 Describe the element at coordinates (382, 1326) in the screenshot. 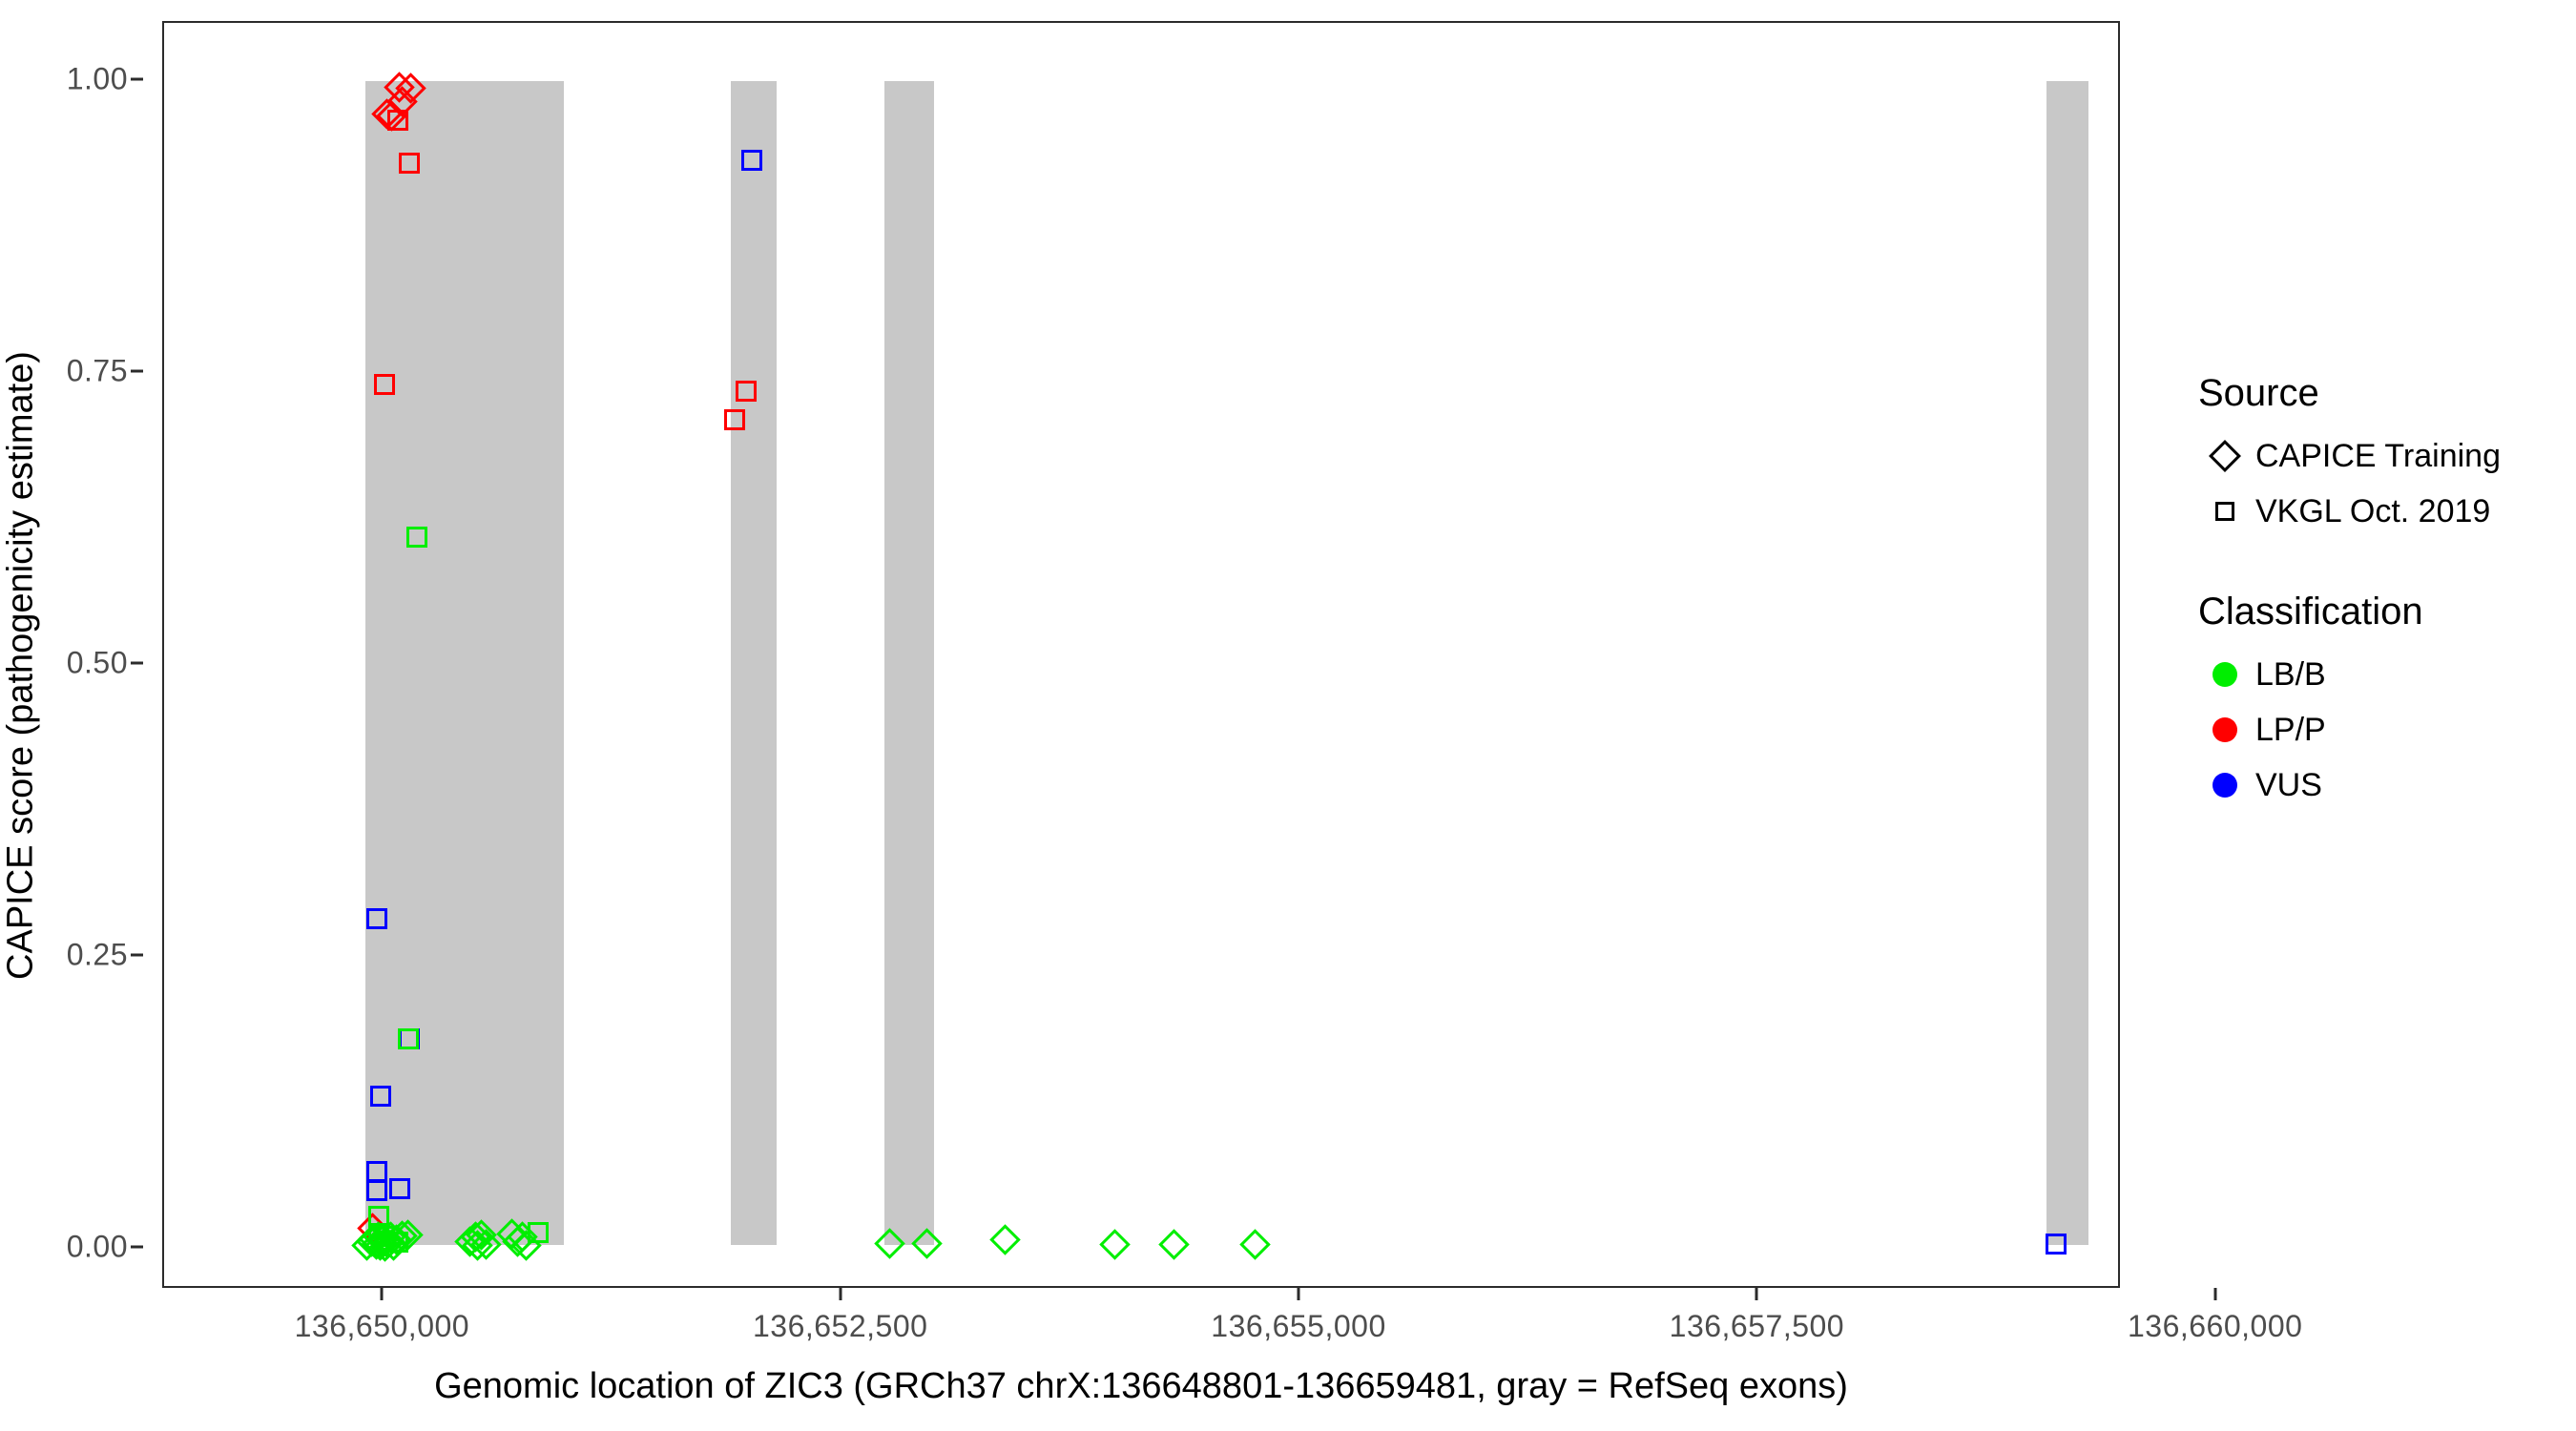

I see `x-axis-tick-label: 136,650,000` at that location.